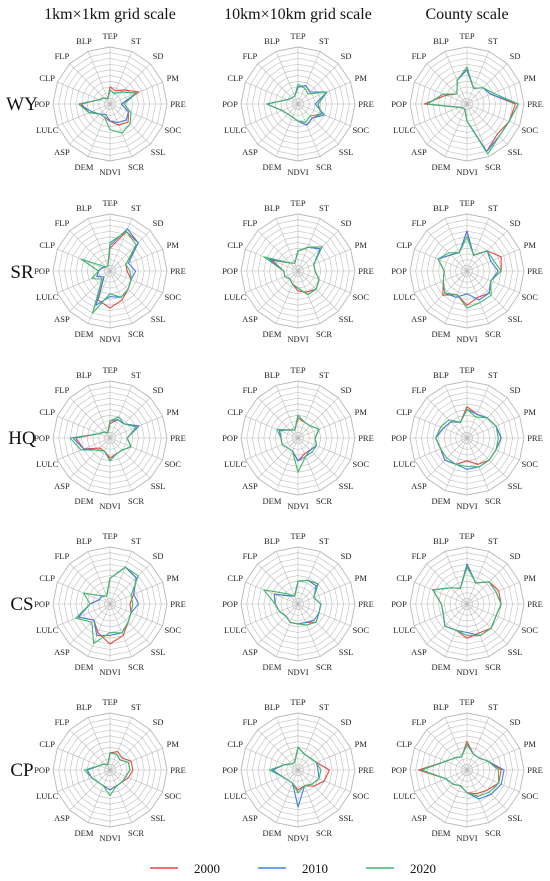 The width and height of the screenshot is (550, 881). Describe the element at coordinates (419, 722) in the screenshot. I see `axis-label-flp: FLP` at that location.